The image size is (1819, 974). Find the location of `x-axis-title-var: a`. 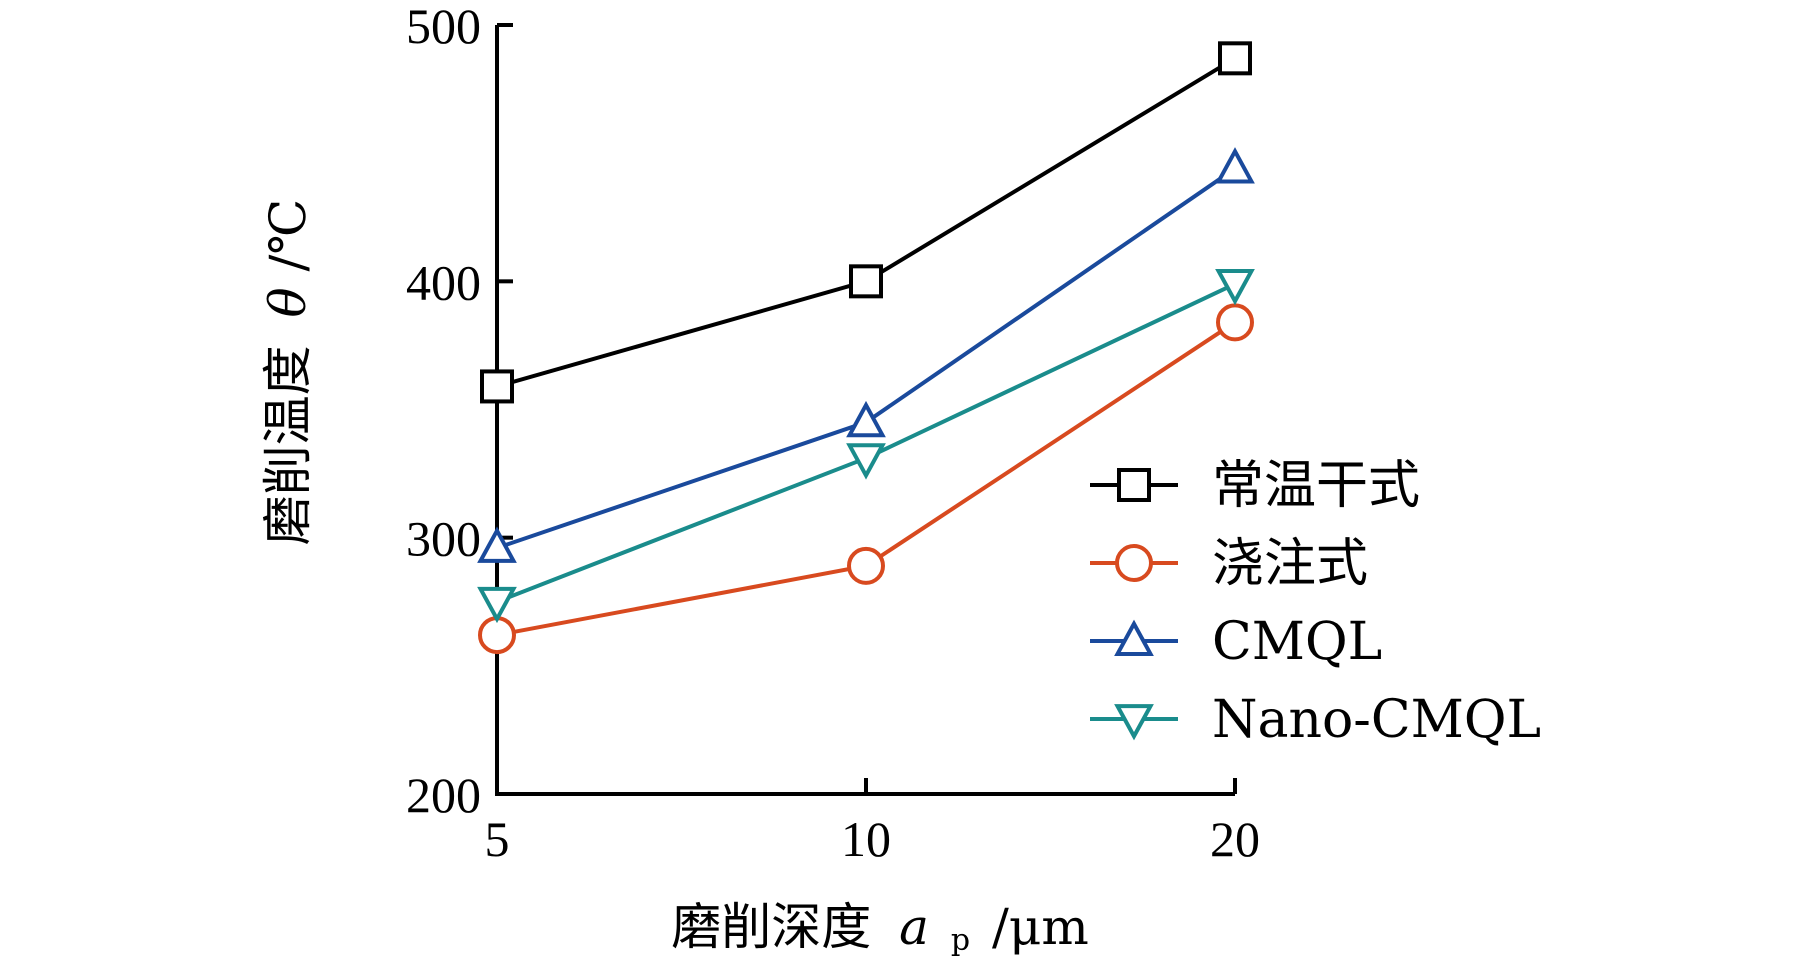

x-axis-title-var: a is located at coordinates (914, 927).